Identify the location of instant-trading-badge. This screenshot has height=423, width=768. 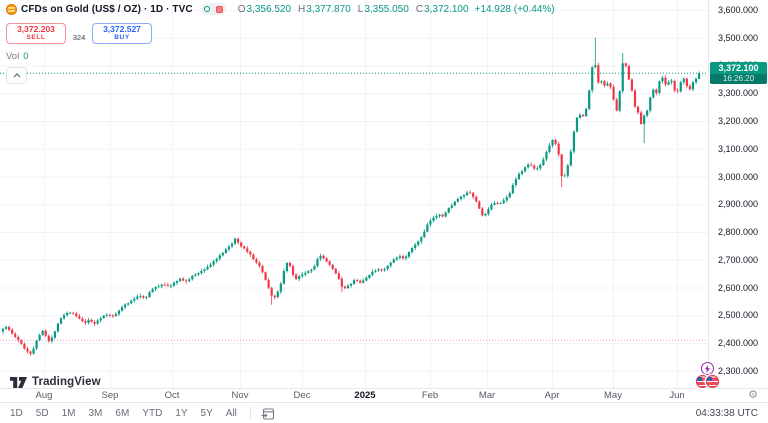
(707, 368).